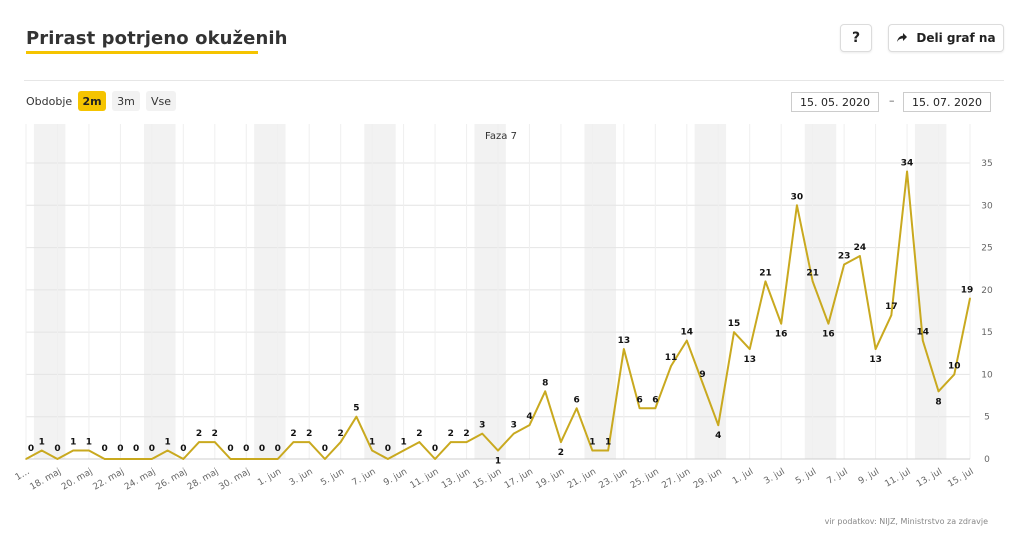 The width and height of the screenshot is (1024, 540). What do you see at coordinates (301, 477) in the screenshot?
I see `x-tick-label: 3. jun` at bounding box center [301, 477].